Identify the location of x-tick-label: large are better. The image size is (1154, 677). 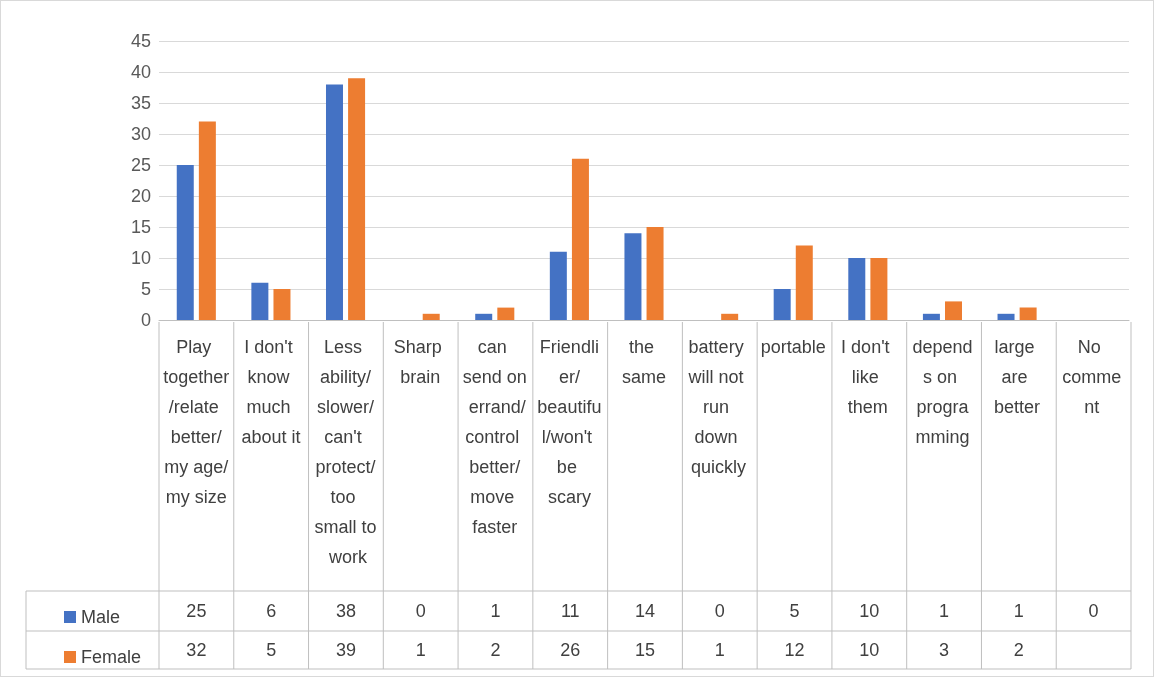
(1017, 377).